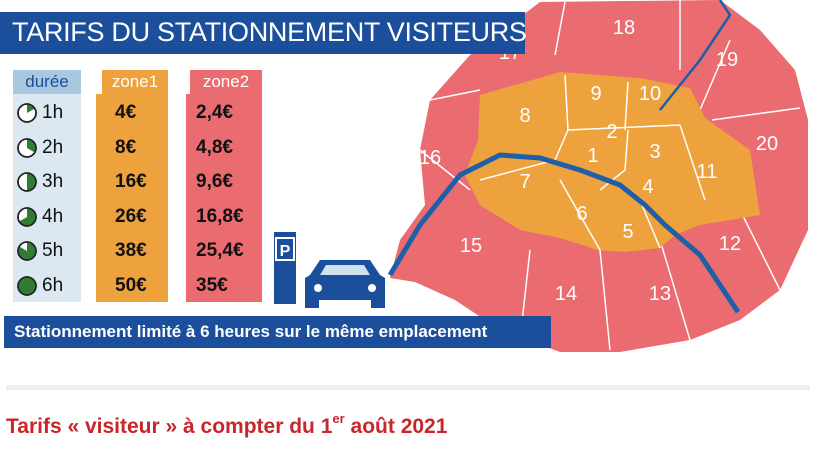  What do you see at coordinates (524, 182) in the screenshot?
I see `arrondissement-label: 7` at bounding box center [524, 182].